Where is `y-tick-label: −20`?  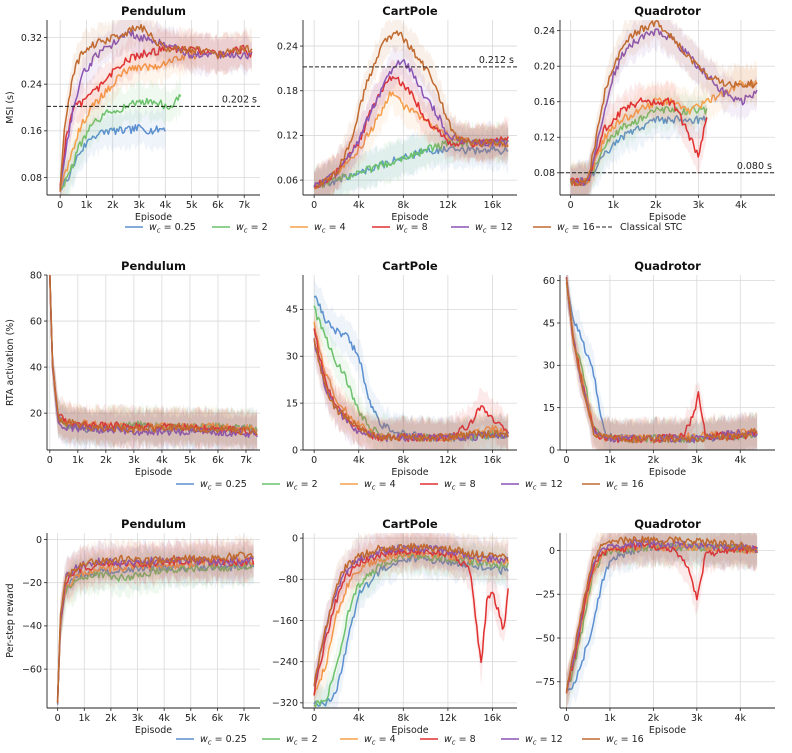
y-tick-label: −20 is located at coordinates (32, 583).